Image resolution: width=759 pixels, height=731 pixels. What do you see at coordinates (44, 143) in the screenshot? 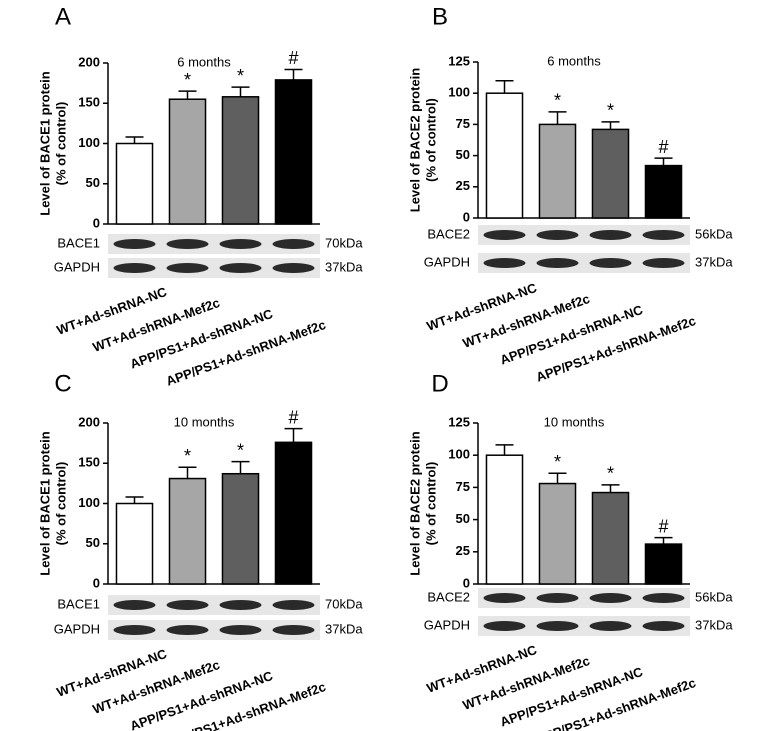
I see `y-axis-label: Level of BACE1 protein` at bounding box center [44, 143].